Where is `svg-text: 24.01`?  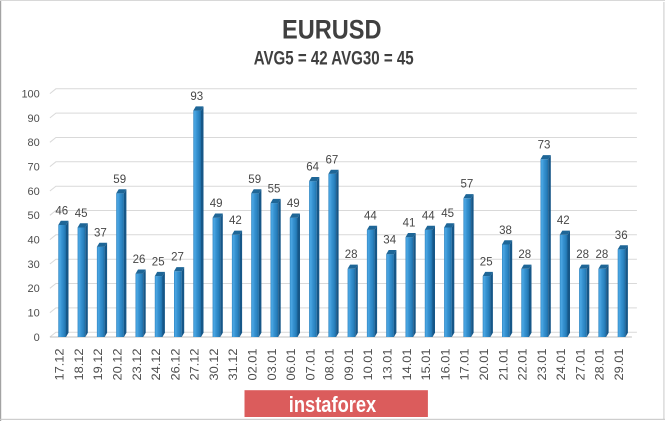 svg-text: 24.01 is located at coordinates (562, 365).